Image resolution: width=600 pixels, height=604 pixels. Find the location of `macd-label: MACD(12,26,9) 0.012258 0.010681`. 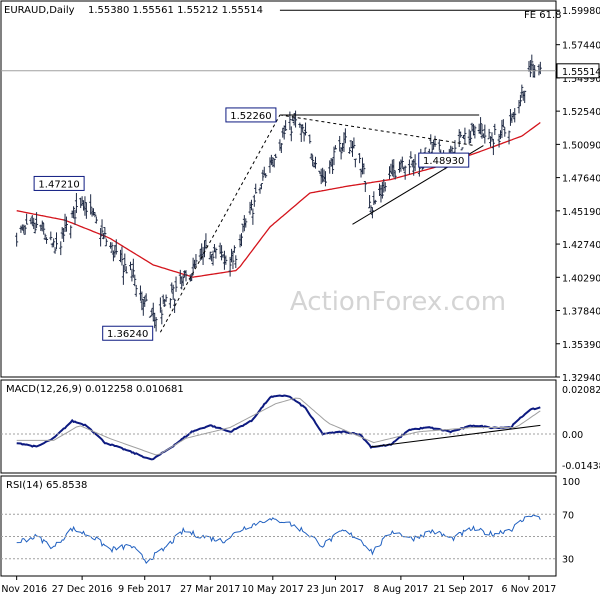

macd-label: MACD(12,26,9) 0.012258 0.010681 is located at coordinates (95, 389).